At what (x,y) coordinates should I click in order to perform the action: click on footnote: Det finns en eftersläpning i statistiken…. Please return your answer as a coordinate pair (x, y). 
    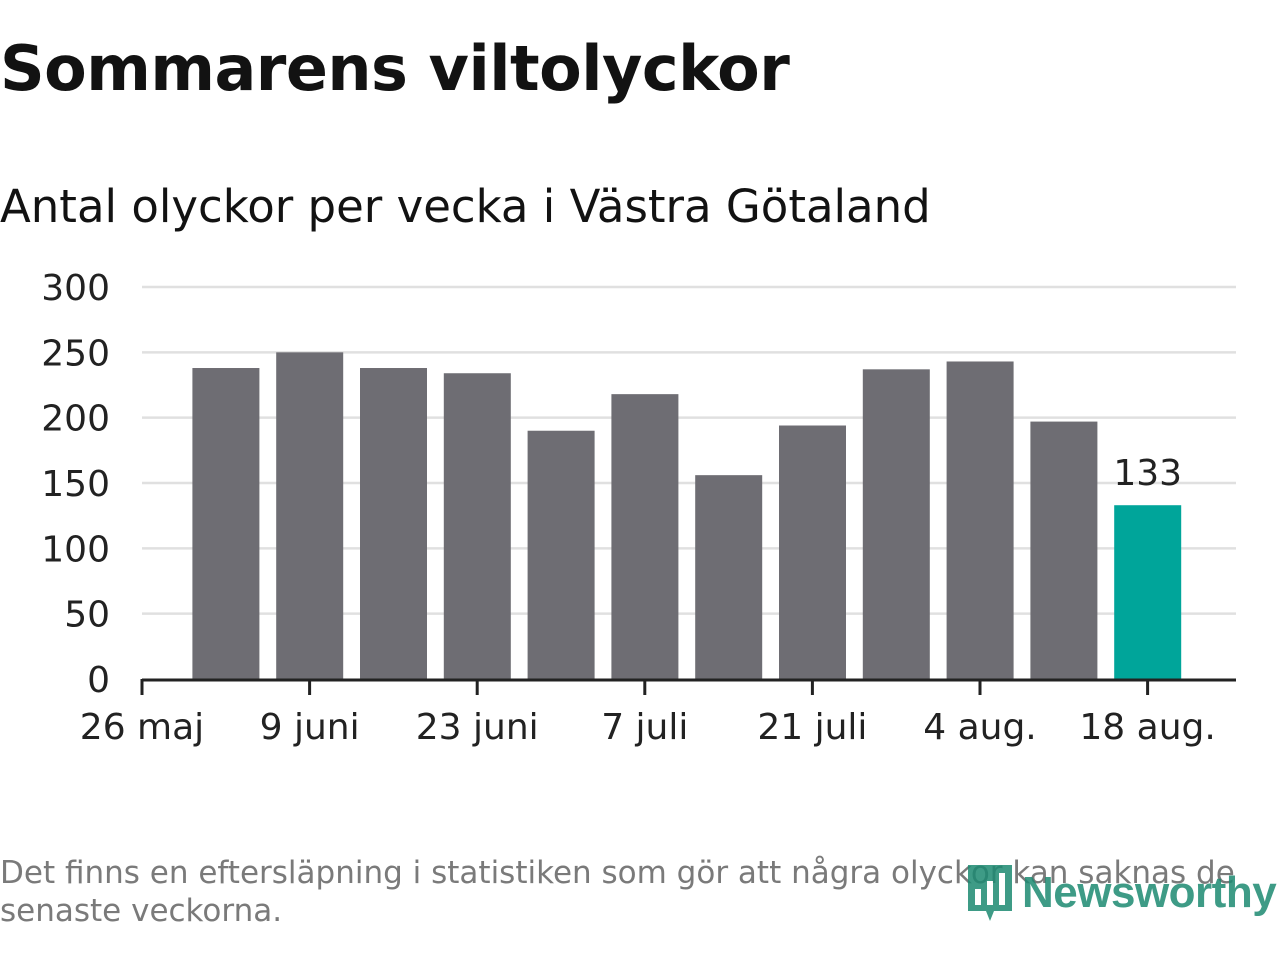
    Looking at the image, I should click on (617, 892).